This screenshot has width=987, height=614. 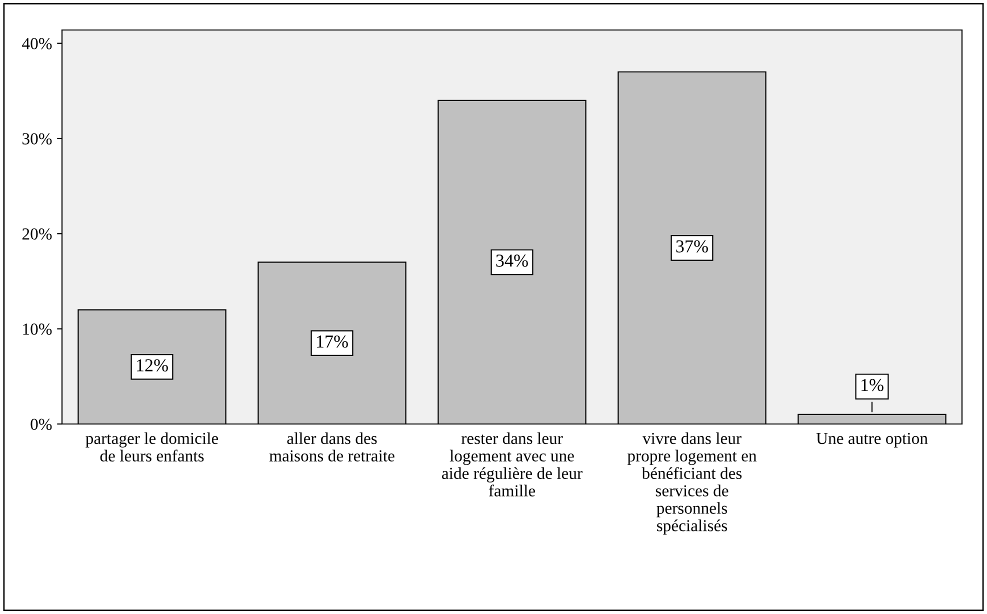 What do you see at coordinates (872, 440) in the screenshot?
I see `x-tick-label: Une autre option` at bounding box center [872, 440].